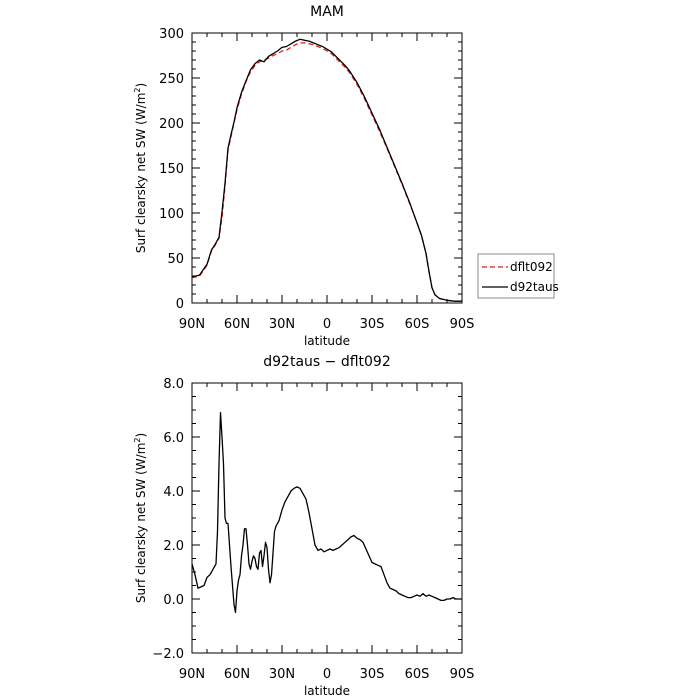 The width and height of the screenshot is (700, 700). I want to click on y-tick-label: −2.0, so click(168, 654).